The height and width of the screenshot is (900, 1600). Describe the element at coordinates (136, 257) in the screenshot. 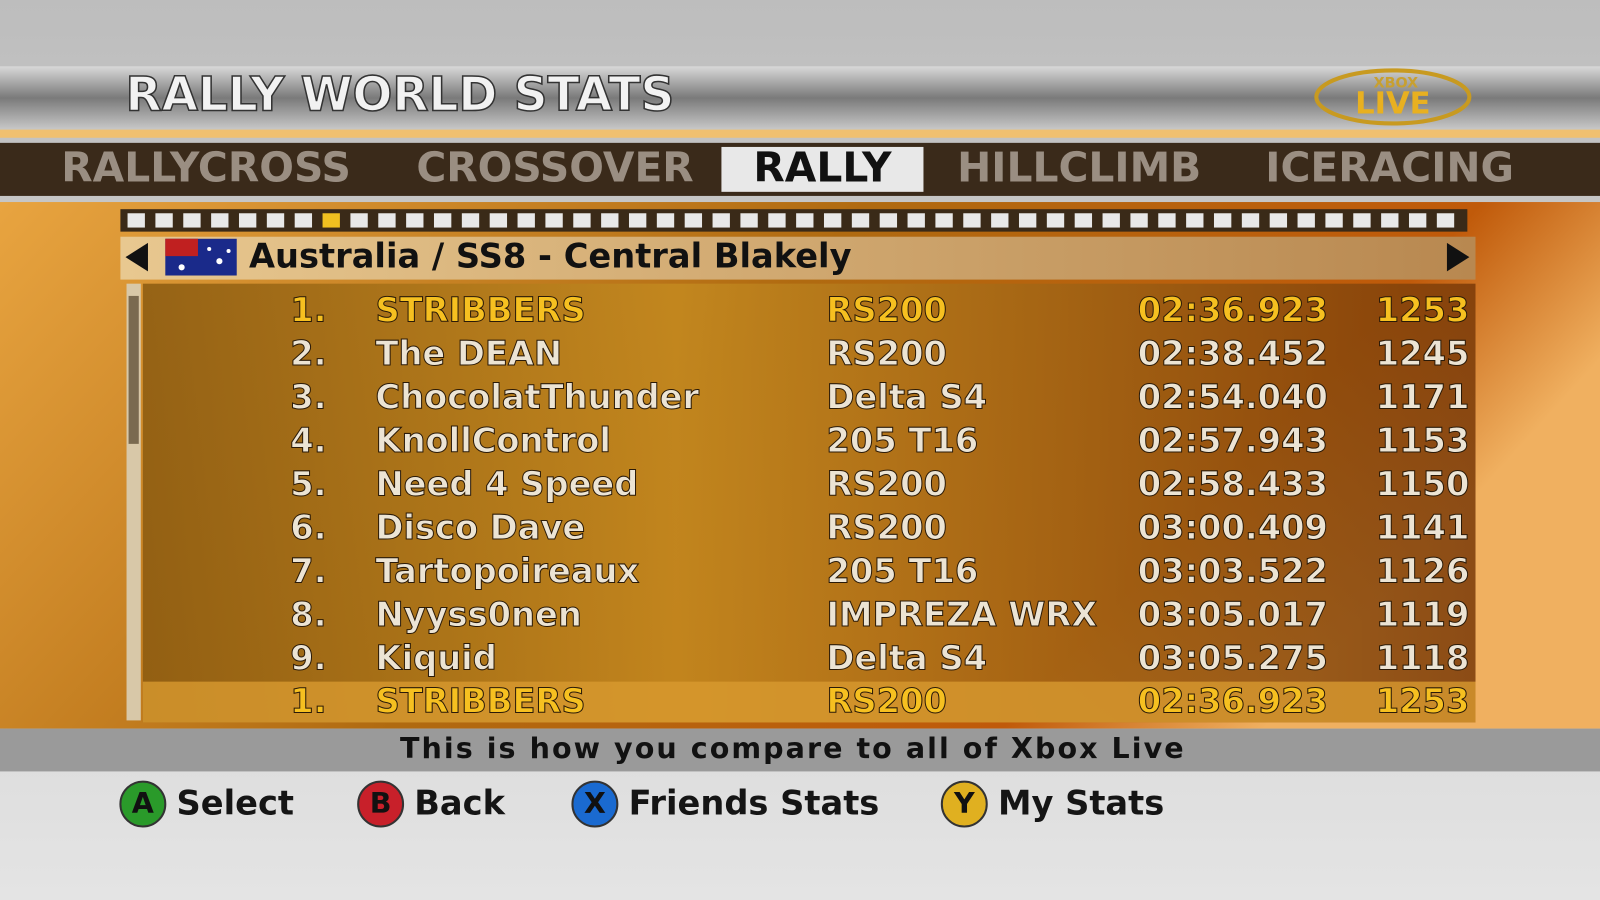

I see `prev-arrow` at that location.